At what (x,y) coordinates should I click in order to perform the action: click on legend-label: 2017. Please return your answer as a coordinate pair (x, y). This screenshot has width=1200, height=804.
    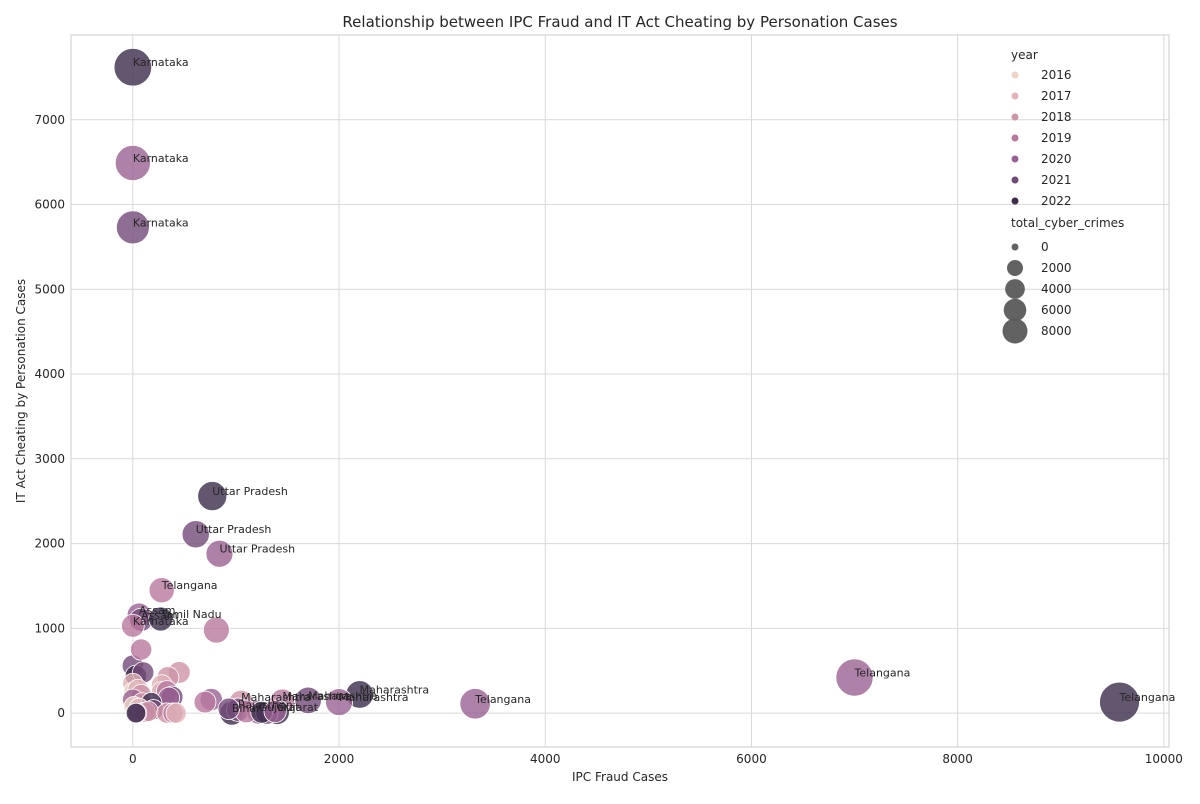
    Looking at the image, I should click on (1056, 96).